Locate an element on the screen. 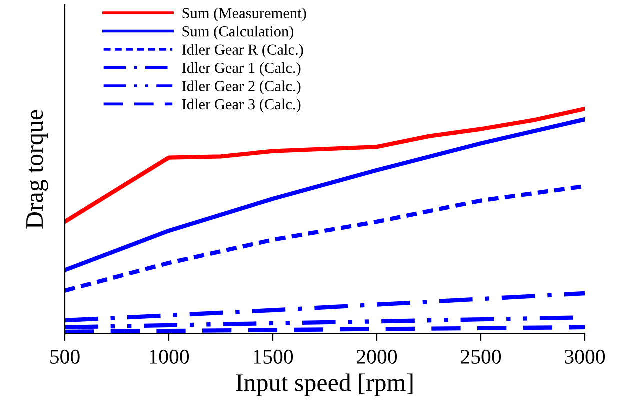 The width and height of the screenshot is (617, 419). x-tick-label: 500 is located at coordinates (65, 357).